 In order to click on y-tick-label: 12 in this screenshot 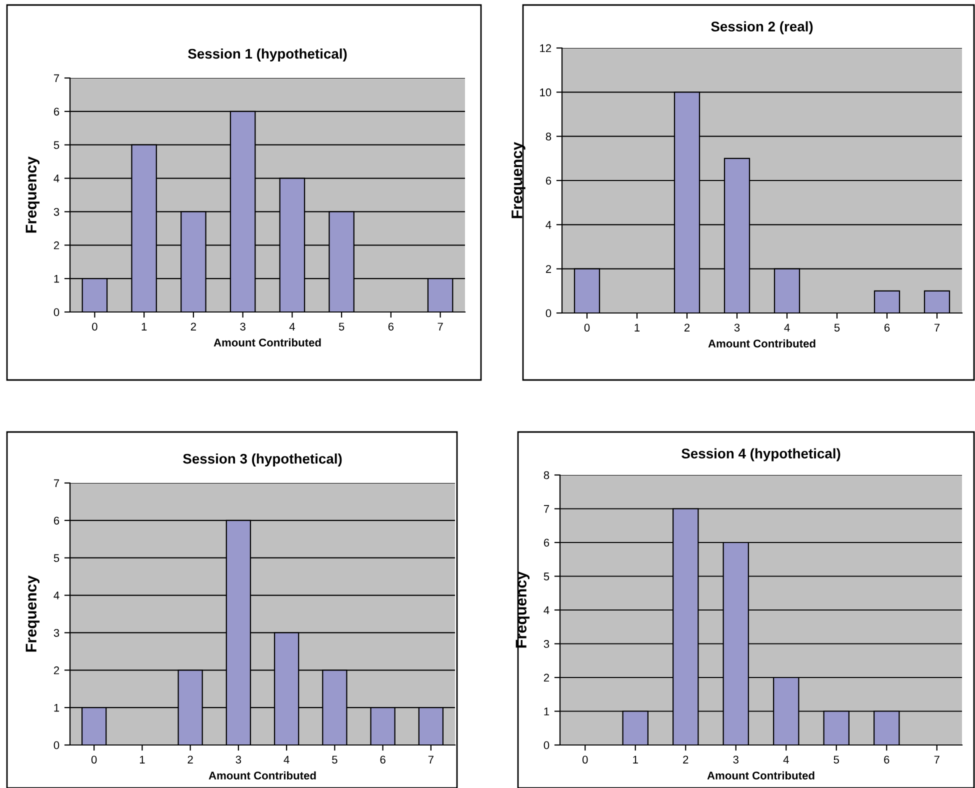, I will do `click(546, 48)`.